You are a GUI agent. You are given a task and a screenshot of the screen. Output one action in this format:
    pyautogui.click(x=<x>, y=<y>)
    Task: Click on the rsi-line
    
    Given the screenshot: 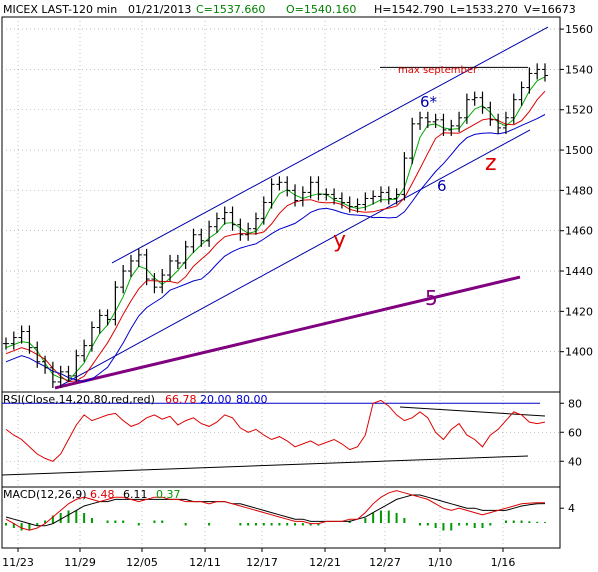 What is the action you would take?
    pyautogui.click(x=275, y=430)
    